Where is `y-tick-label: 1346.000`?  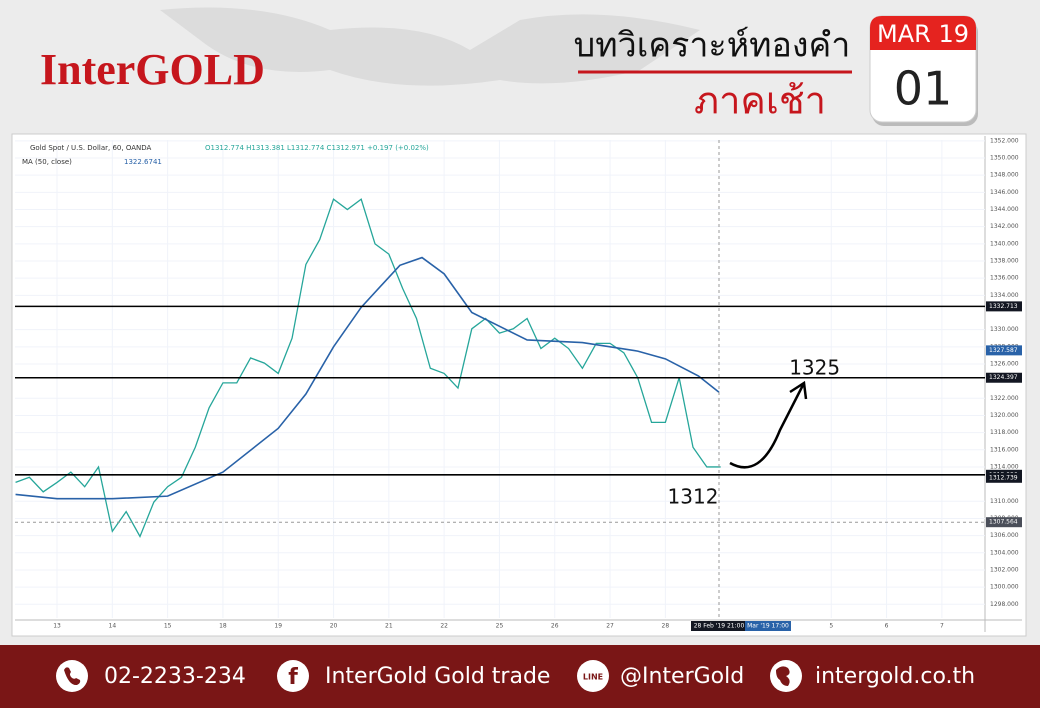
y-tick-label: 1346.000 is located at coordinates (1004, 192).